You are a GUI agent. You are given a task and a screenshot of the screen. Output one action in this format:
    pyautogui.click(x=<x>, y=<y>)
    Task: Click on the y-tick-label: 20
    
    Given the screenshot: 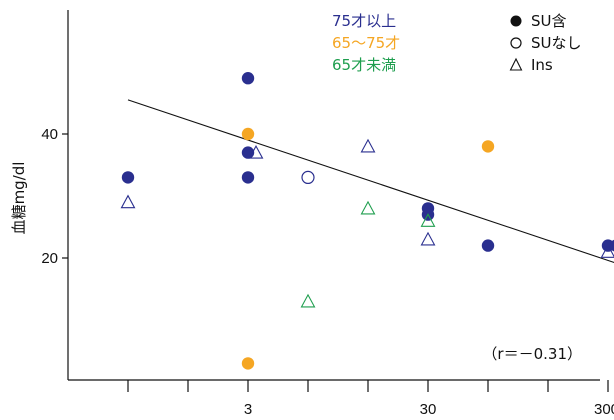 What is the action you would take?
    pyautogui.click(x=49, y=258)
    